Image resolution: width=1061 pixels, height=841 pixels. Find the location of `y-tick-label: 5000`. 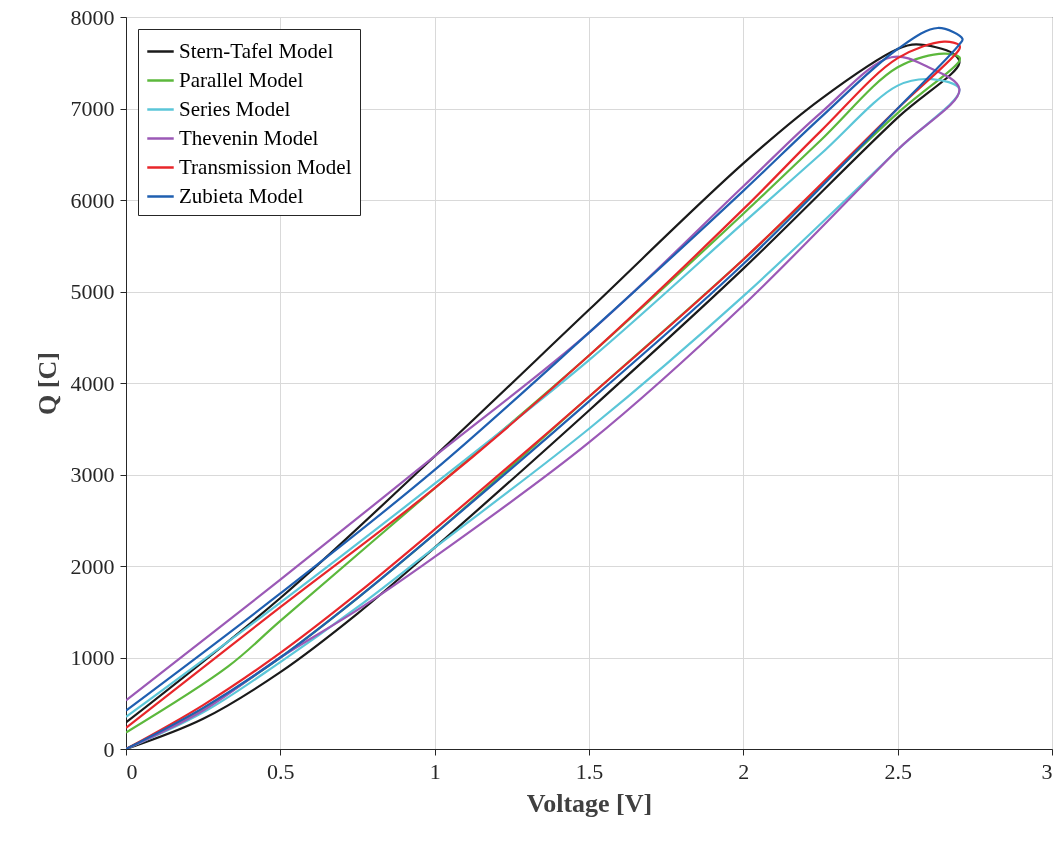

y-tick-label: 5000 is located at coordinates (92, 291).